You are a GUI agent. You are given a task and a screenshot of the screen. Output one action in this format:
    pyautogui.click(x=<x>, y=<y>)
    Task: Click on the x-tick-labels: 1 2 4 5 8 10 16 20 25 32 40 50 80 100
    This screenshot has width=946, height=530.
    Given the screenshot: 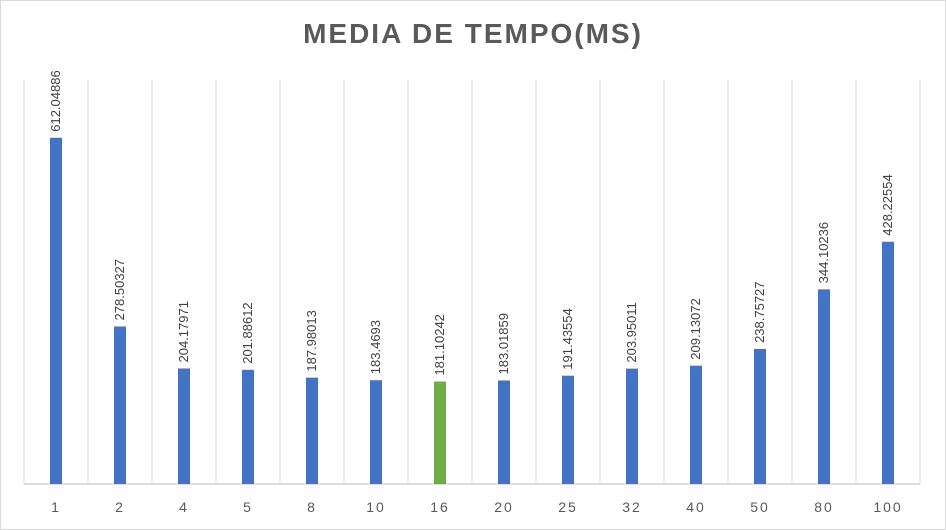 What is the action you would take?
    pyautogui.click(x=476, y=507)
    